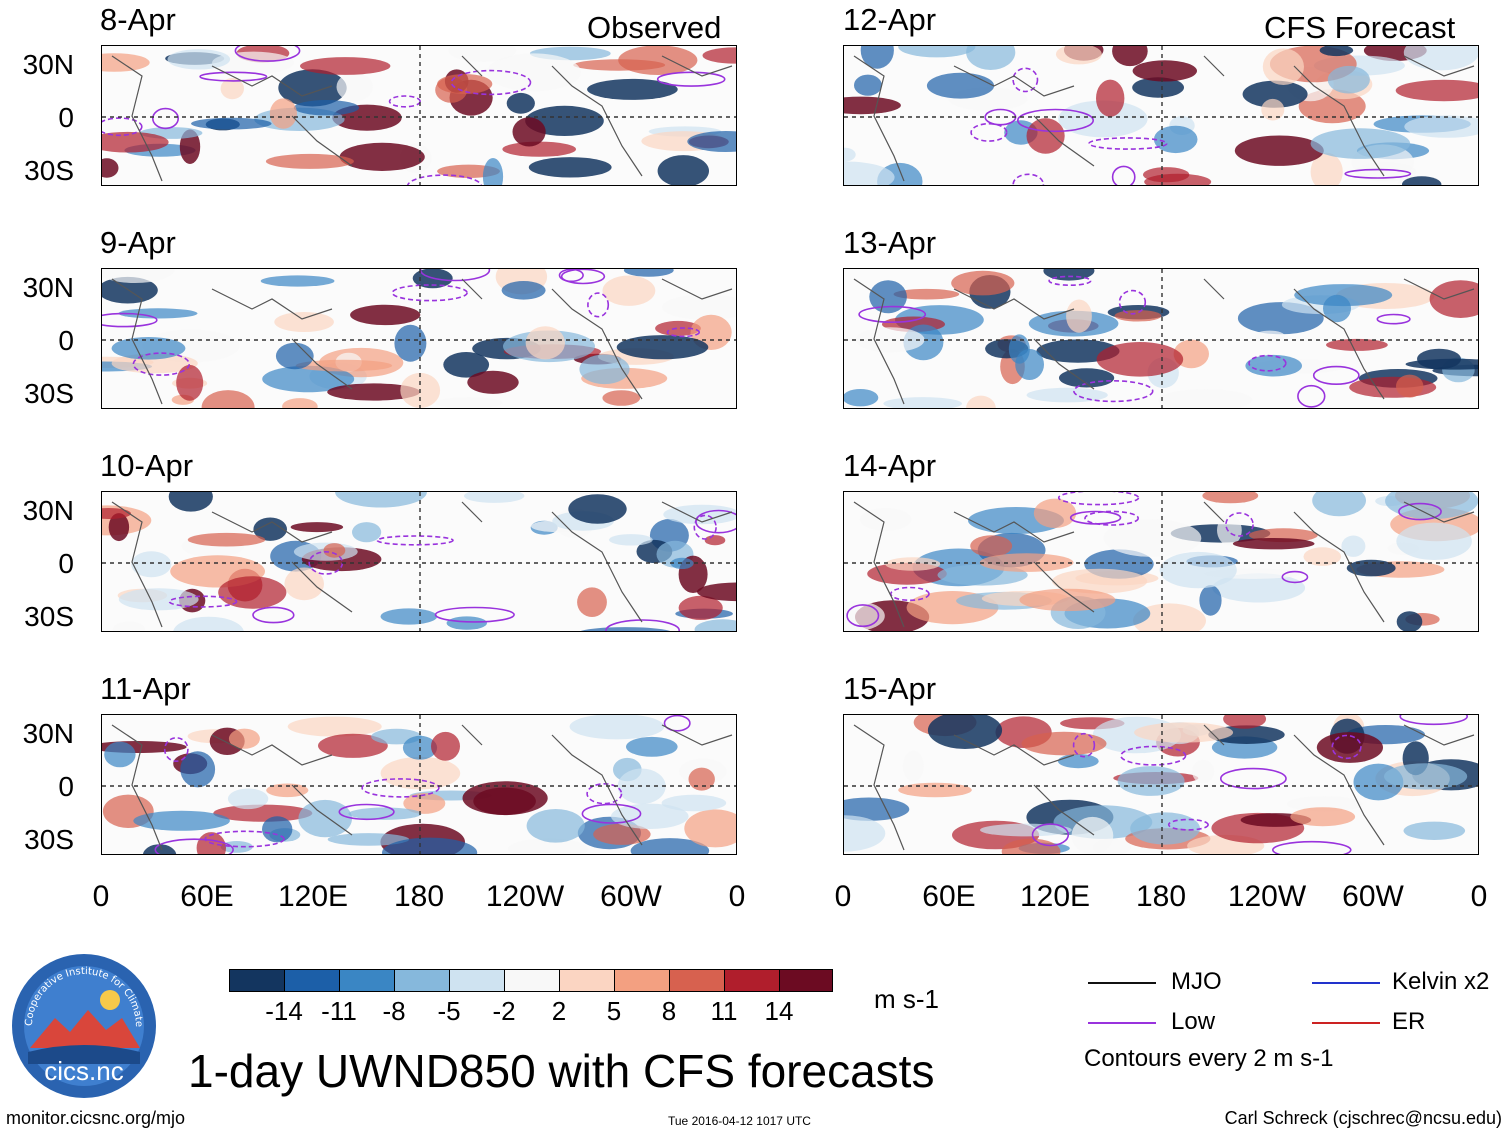 This screenshot has width=1510, height=1137. Describe the element at coordinates (1267, 896) in the screenshot. I see `lon-tick-120w: 120W` at that location.